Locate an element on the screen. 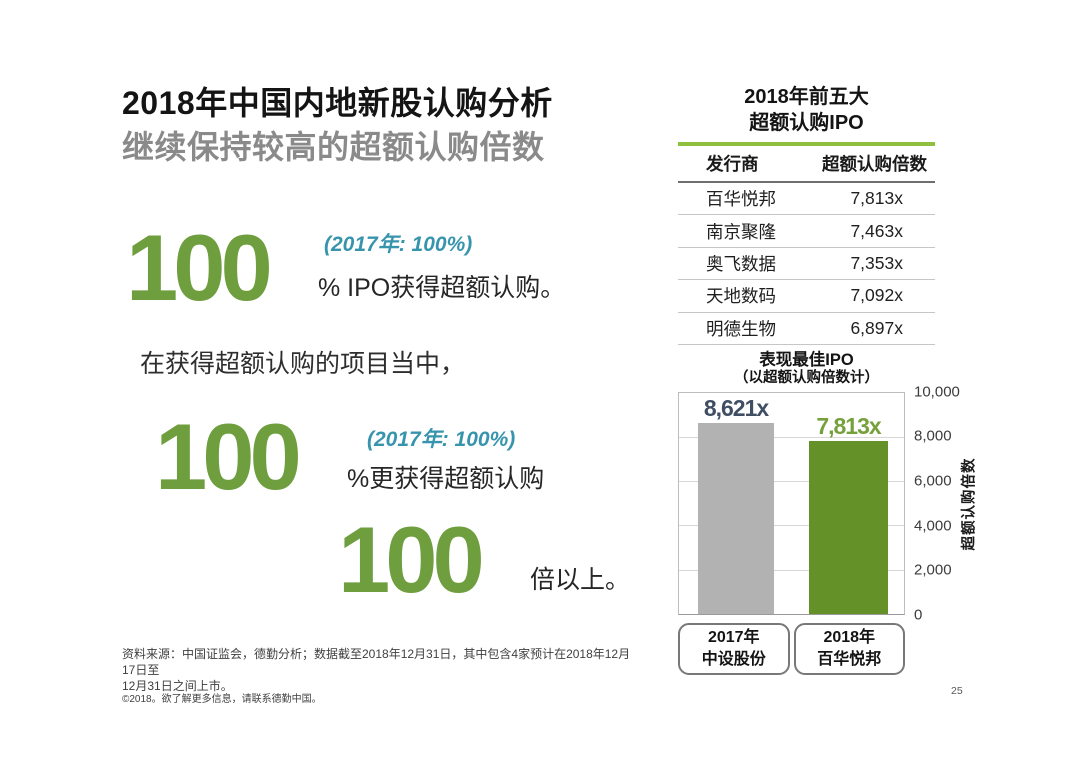  y-tick-label: 2,000 is located at coordinates (933, 570).